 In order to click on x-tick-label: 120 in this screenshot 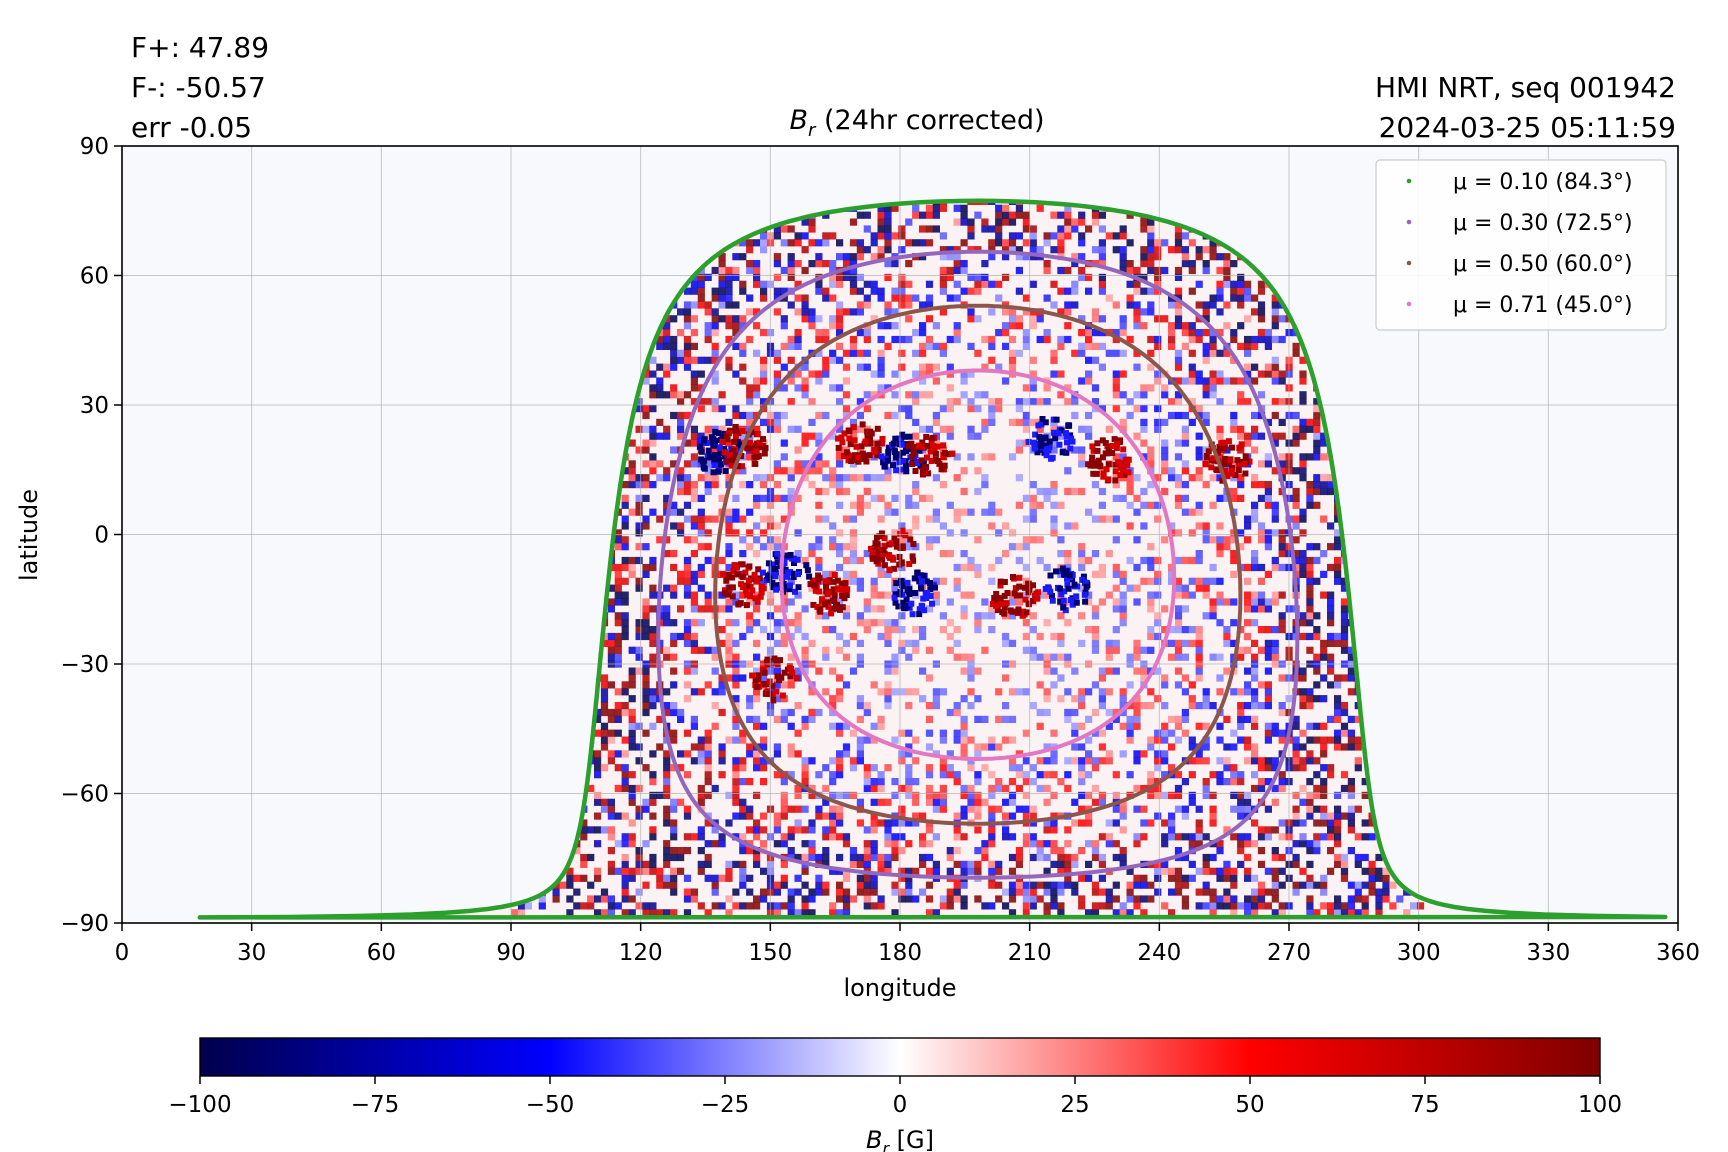, I will do `click(641, 953)`.